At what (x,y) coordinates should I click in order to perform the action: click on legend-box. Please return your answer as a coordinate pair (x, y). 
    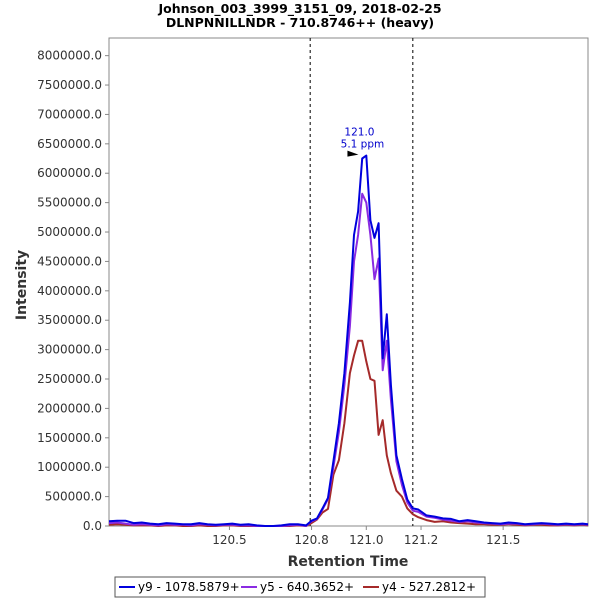
    Looking at the image, I should click on (300, 587).